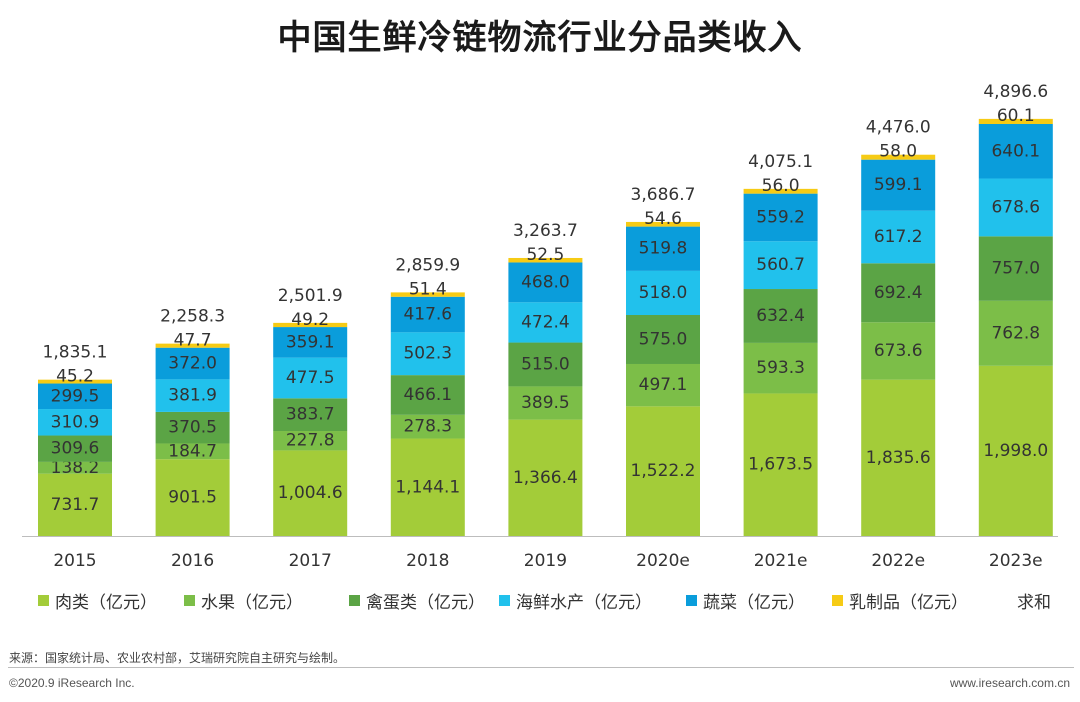  Describe the element at coordinates (898, 185) in the screenshot. I see `bar-value-label: 599.1` at that location.